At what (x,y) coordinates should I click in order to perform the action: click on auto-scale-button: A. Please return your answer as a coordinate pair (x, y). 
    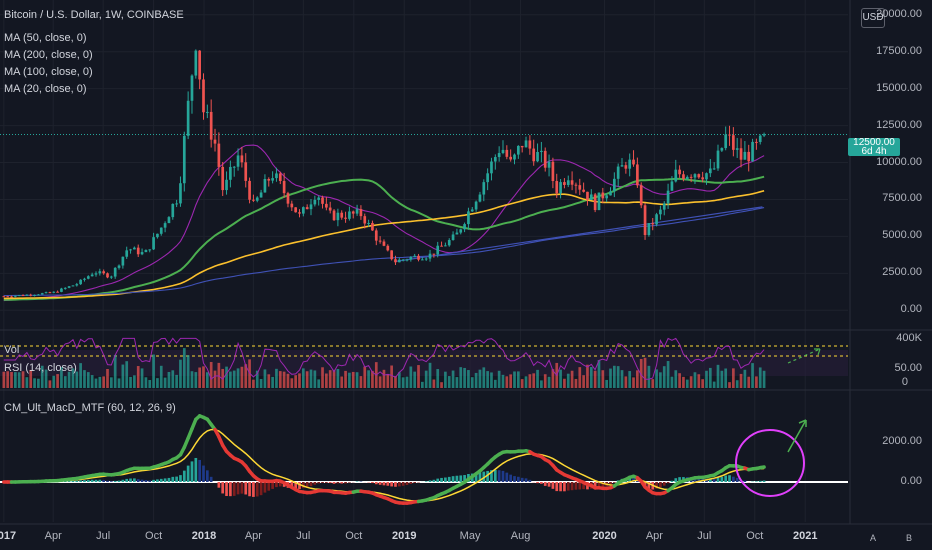
    Looking at the image, I should click on (872, 538).